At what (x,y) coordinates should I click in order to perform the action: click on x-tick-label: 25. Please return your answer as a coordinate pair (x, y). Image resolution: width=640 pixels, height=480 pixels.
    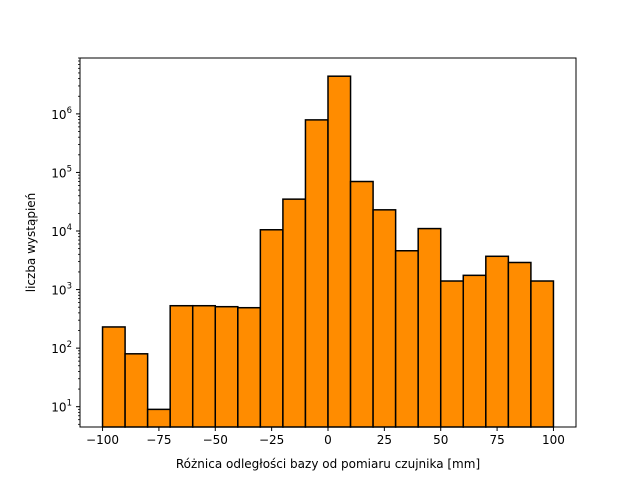
    Looking at the image, I should click on (384, 440).